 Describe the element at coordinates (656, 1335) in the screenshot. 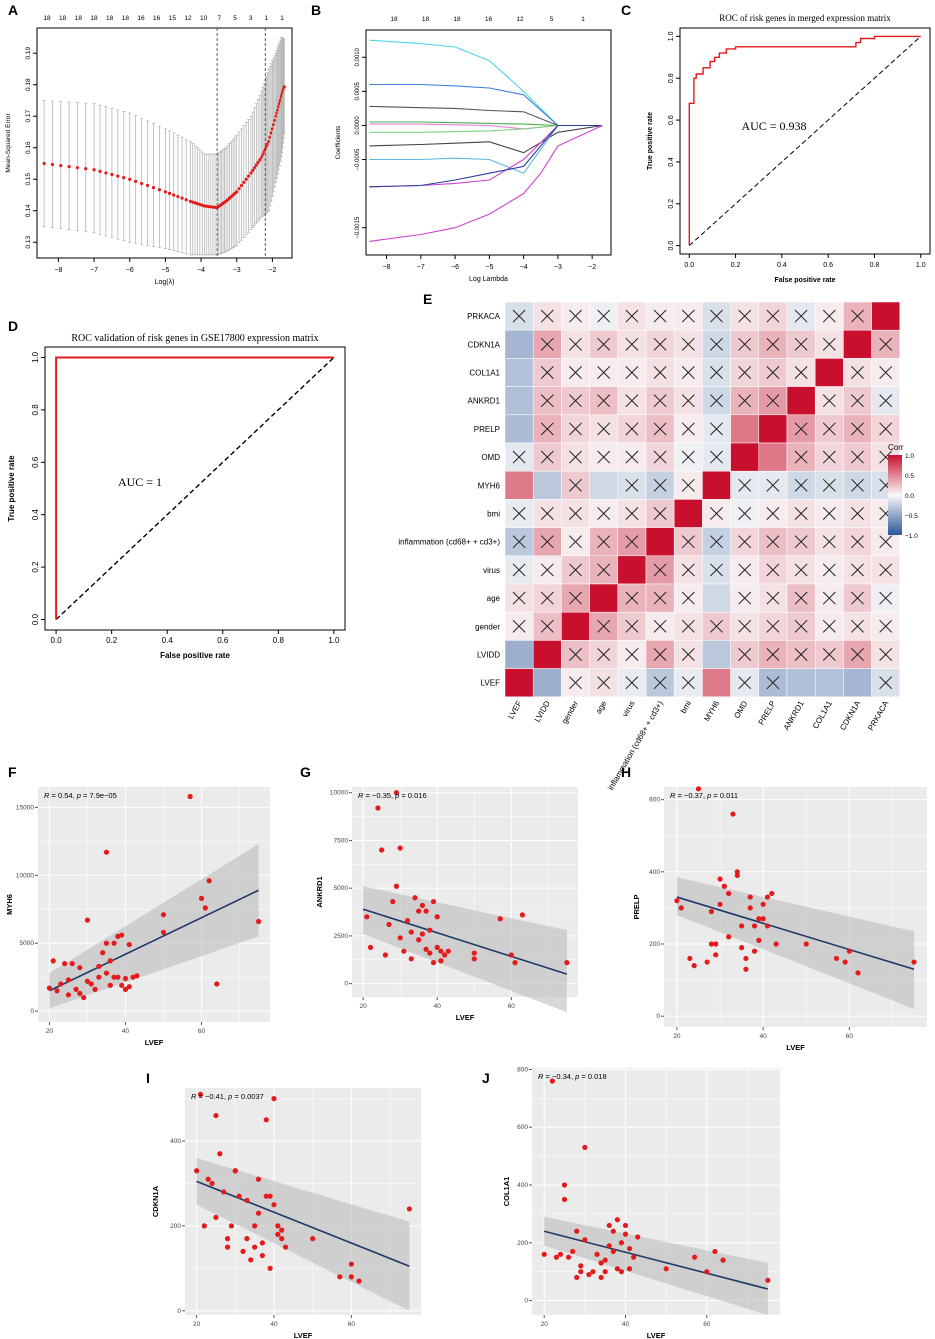

I see `x-axis-label: LVEF` at that location.